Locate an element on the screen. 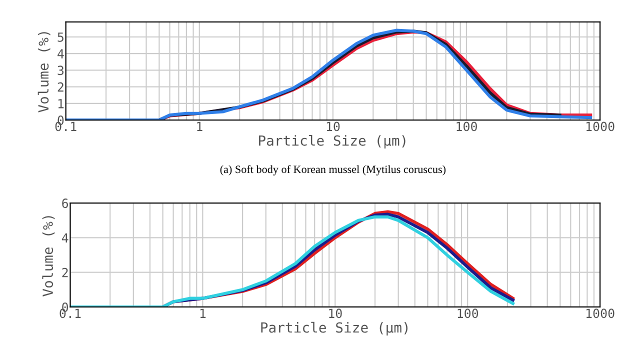 This screenshot has height=343, width=627. y-tick-label: 5 is located at coordinates (61, 37).